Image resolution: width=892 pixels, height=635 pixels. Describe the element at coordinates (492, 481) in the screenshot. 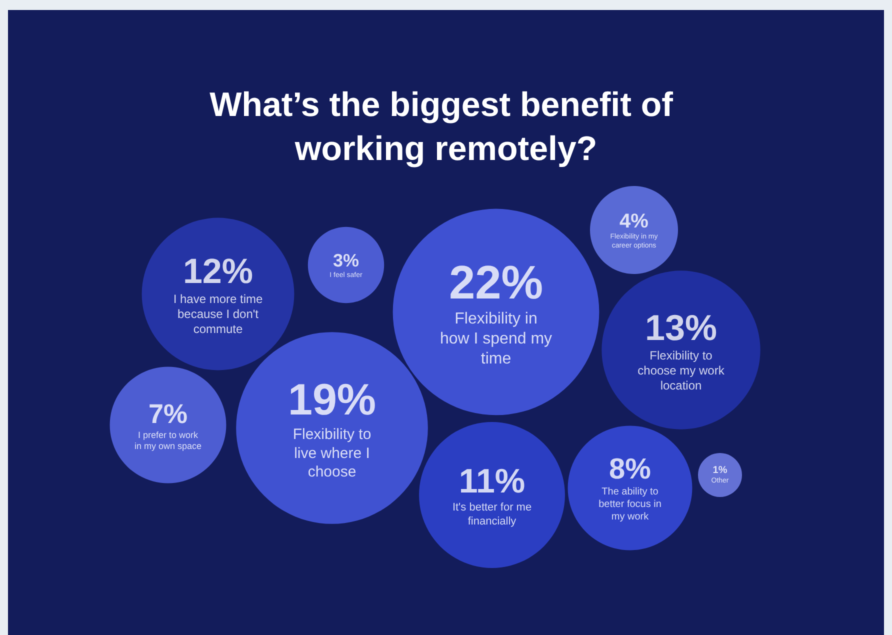

I see `data-label: 11%` at that location.